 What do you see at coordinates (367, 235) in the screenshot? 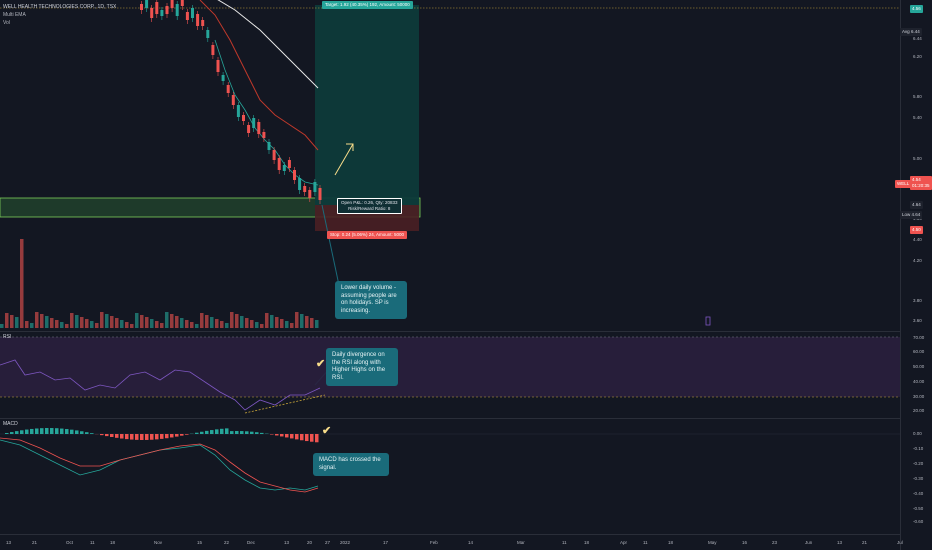
I see `stop-label: Stop: 0.24 (5.06%) 24, Amount: 5000` at bounding box center [367, 235].